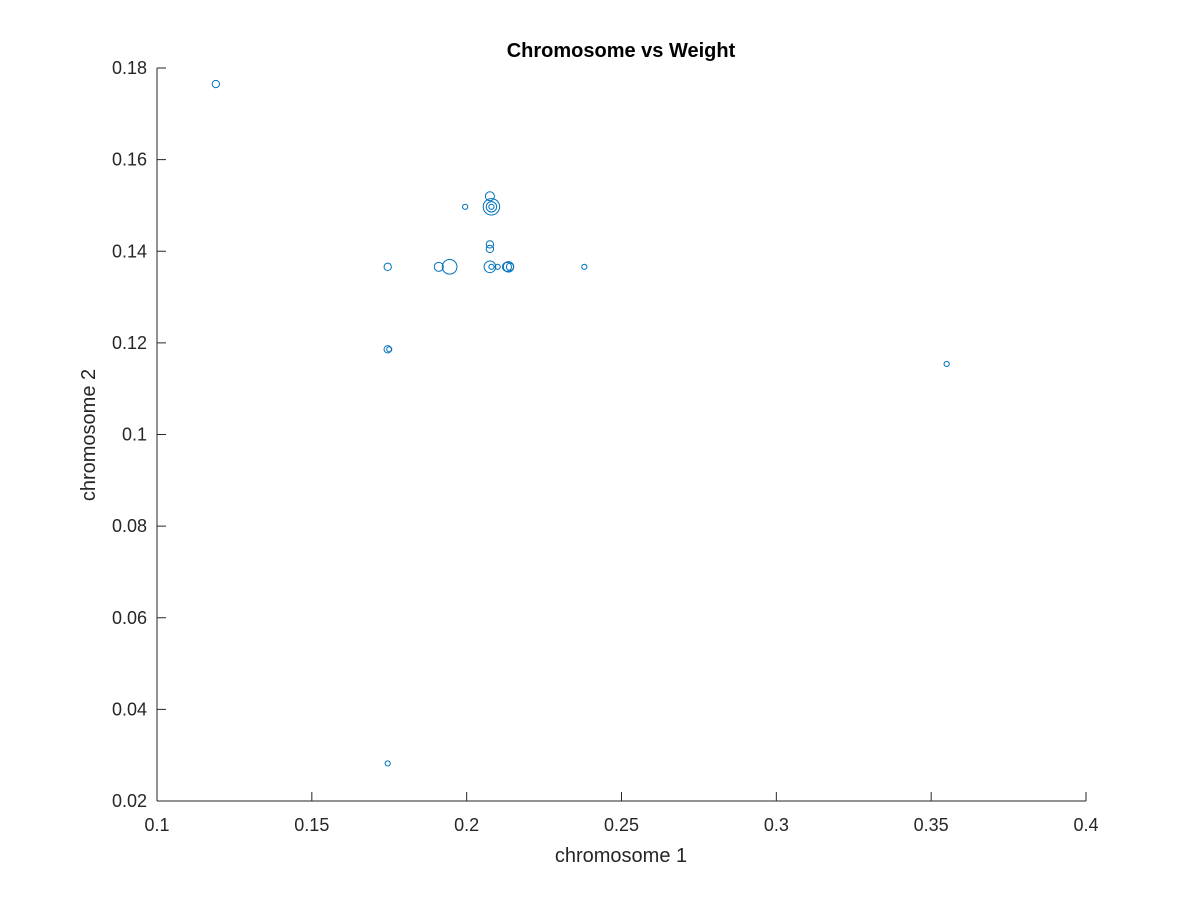 This screenshot has width=1200, height=900. I want to click on y-tick-label: 0.12, so click(129, 343).